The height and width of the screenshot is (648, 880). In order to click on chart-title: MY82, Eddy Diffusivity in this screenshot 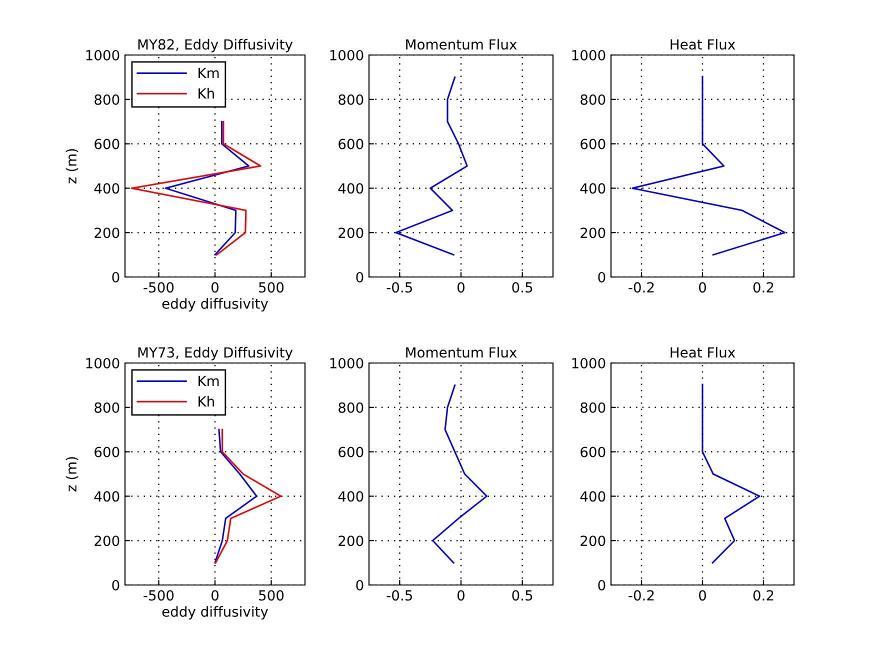, I will do `click(215, 45)`.